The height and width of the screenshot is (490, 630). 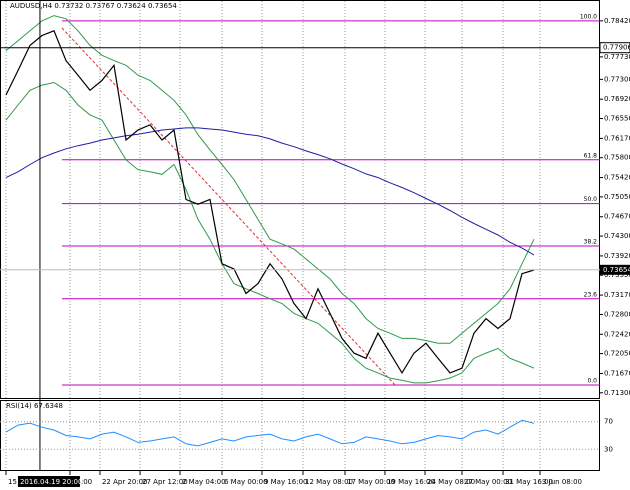 What do you see at coordinates (451, 482) in the screenshot?
I see `x-tick-label: 24 May 08:00` at bounding box center [451, 482].